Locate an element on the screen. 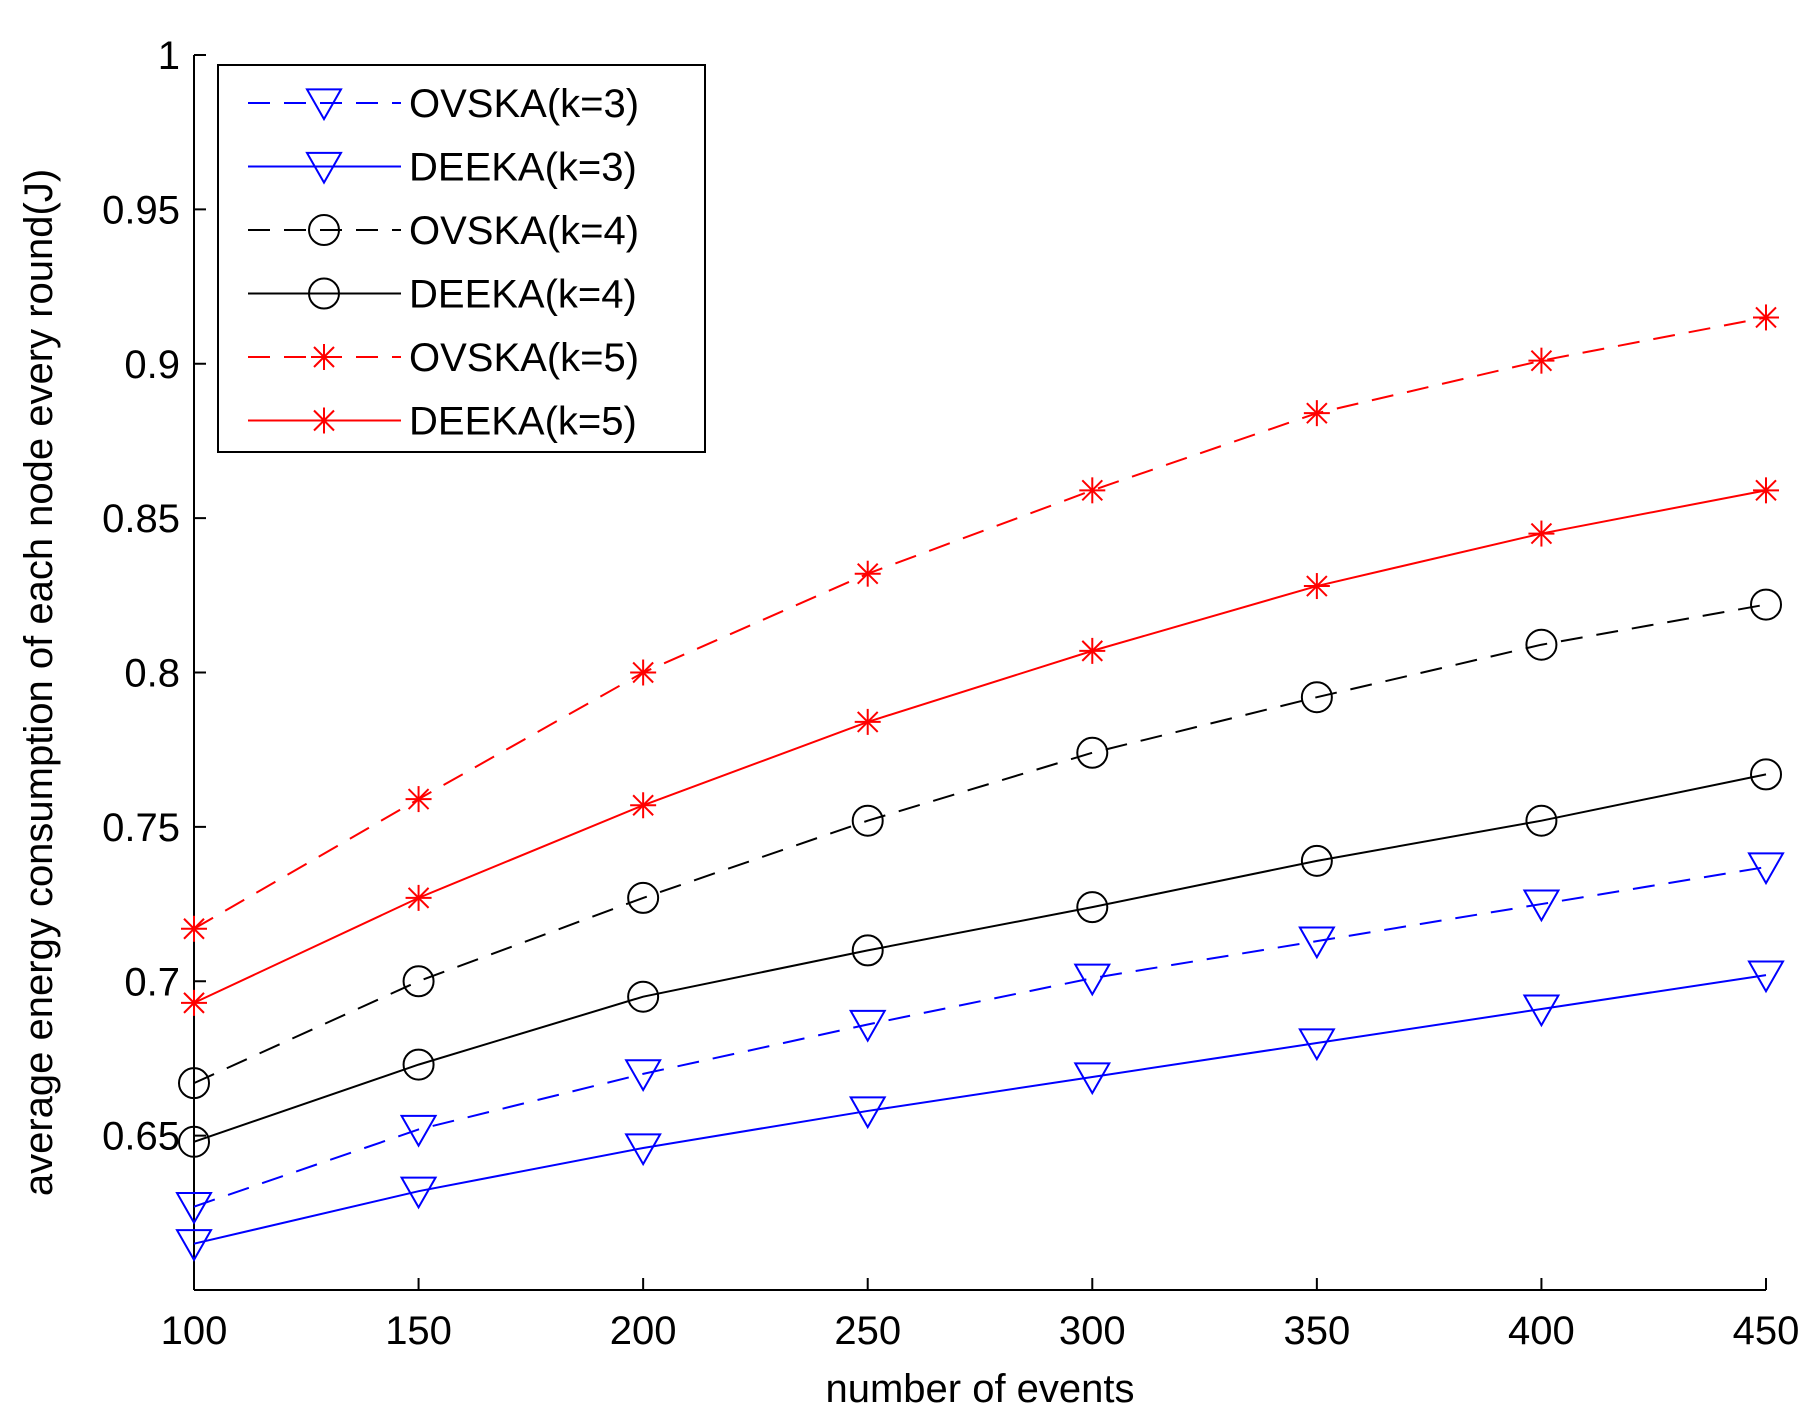 The width and height of the screenshot is (1815, 1426). y-tick-label: 0.7 is located at coordinates (152, 982).